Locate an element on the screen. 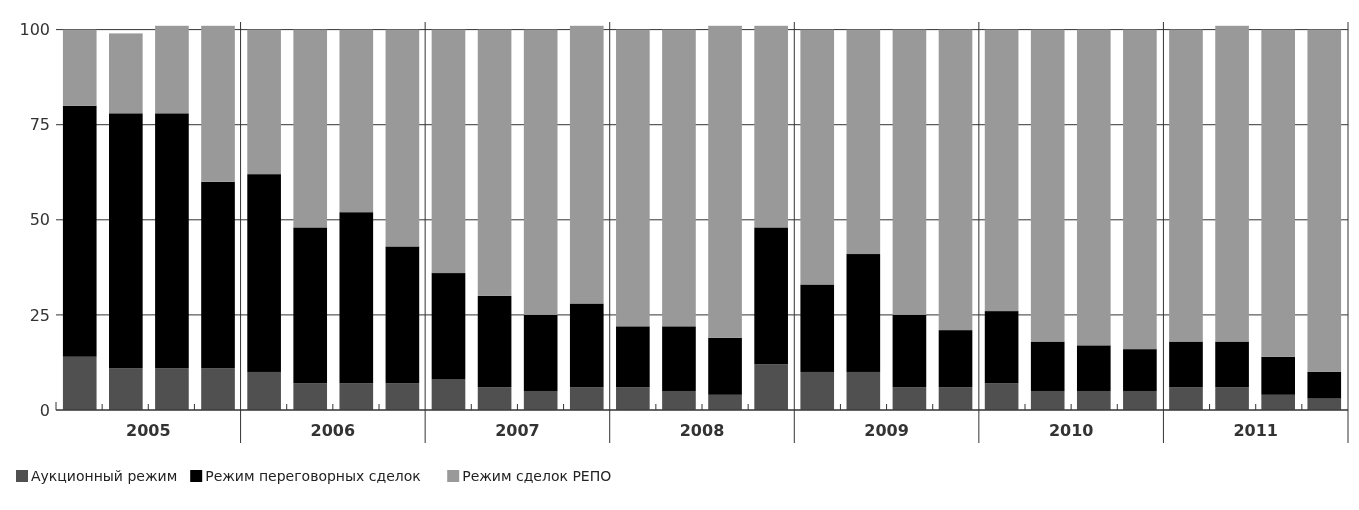  text: 2006 is located at coordinates (333, 430).